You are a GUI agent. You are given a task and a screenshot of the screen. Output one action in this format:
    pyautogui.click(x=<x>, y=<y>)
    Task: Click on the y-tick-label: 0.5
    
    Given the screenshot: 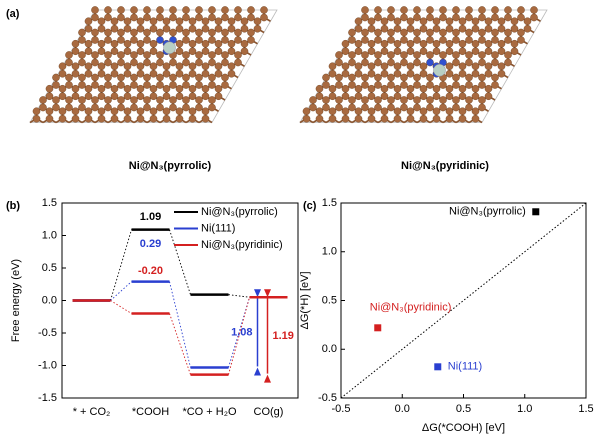 What is the action you would take?
    pyautogui.click(x=329, y=300)
    